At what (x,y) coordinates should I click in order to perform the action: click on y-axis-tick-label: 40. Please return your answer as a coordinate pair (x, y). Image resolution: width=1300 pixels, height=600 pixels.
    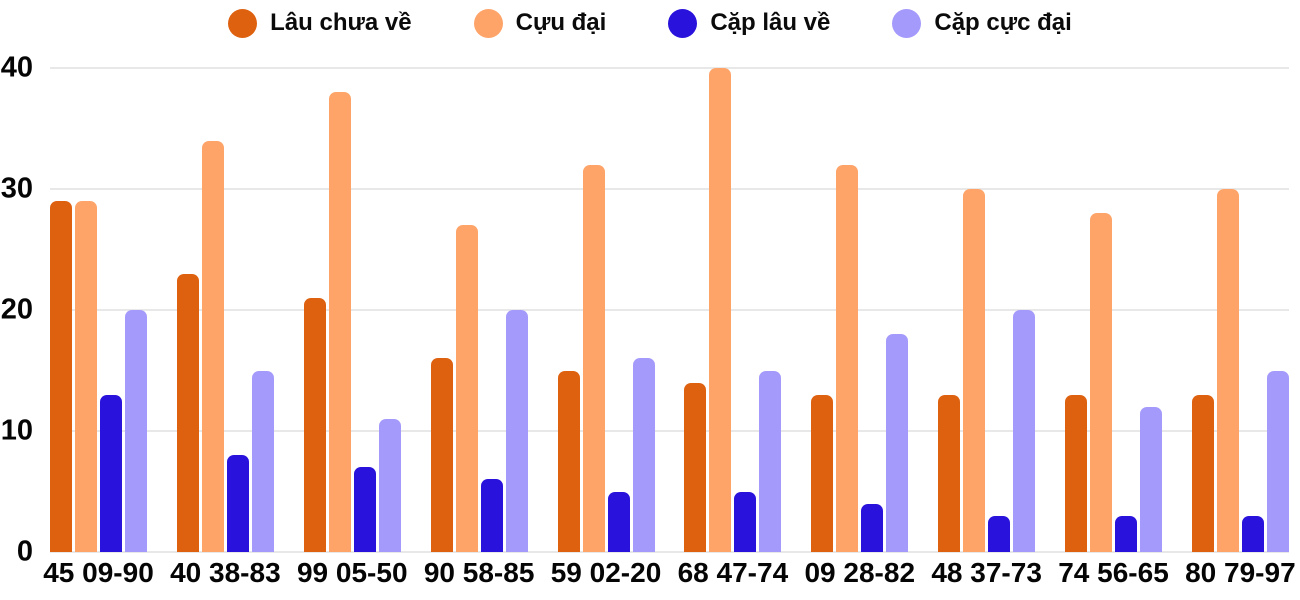
    Looking at the image, I should click on (16, 67).